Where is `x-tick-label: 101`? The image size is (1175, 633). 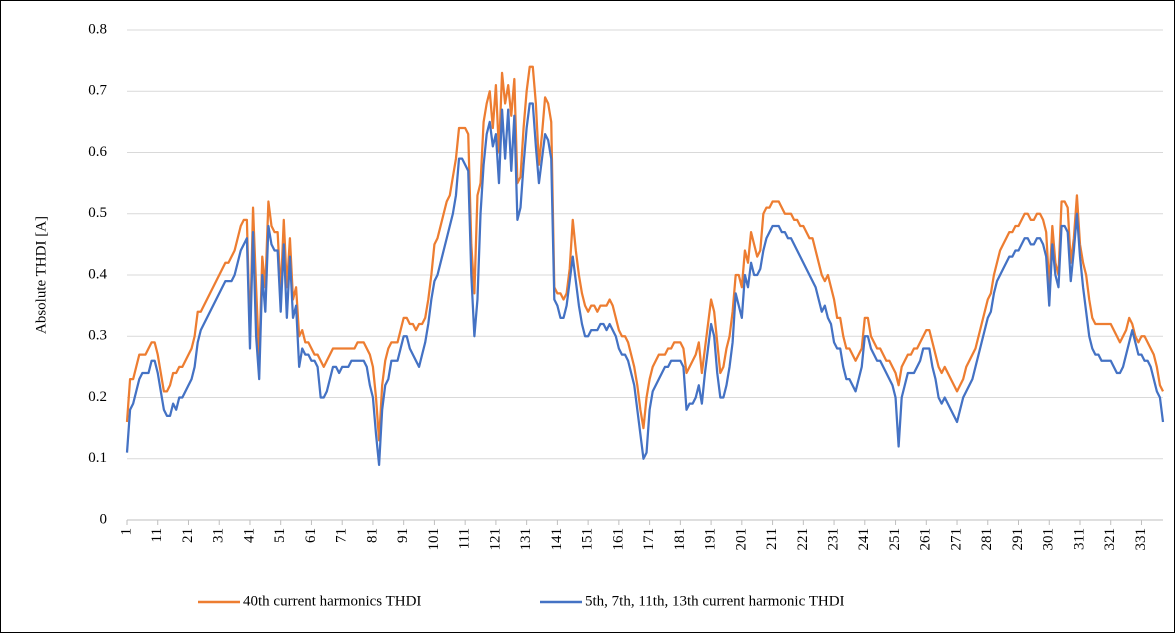
x-tick-label: 101 is located at coordinates (434, 539).